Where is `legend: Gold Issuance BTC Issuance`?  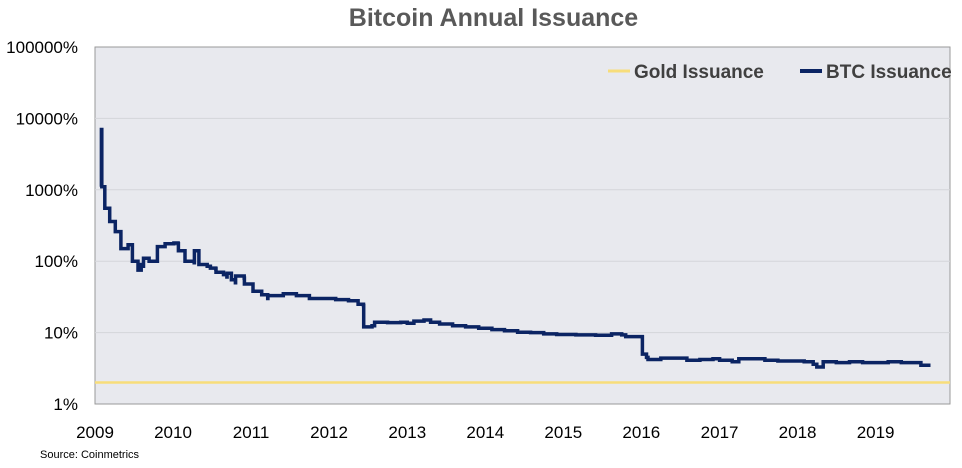 legend: Gold Issuance BTC Issuance is located at coordinates (780, 72).